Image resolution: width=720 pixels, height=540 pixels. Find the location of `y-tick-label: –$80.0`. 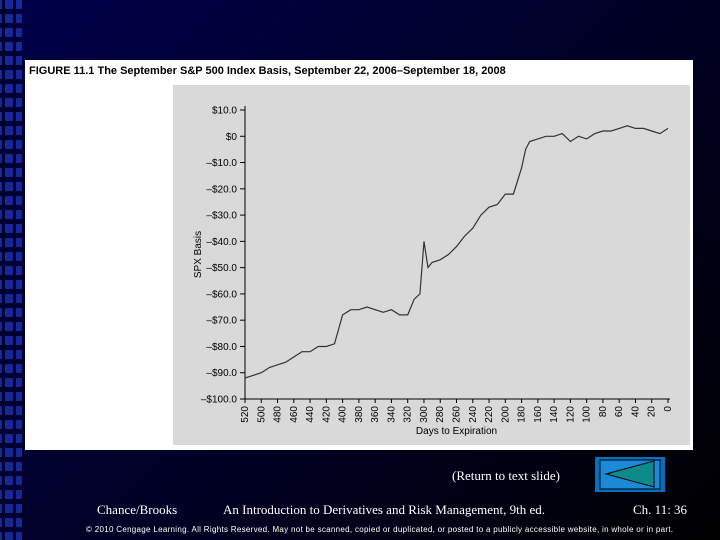

y-tick-label: –$80.0 is located at coordinates (221, 347).